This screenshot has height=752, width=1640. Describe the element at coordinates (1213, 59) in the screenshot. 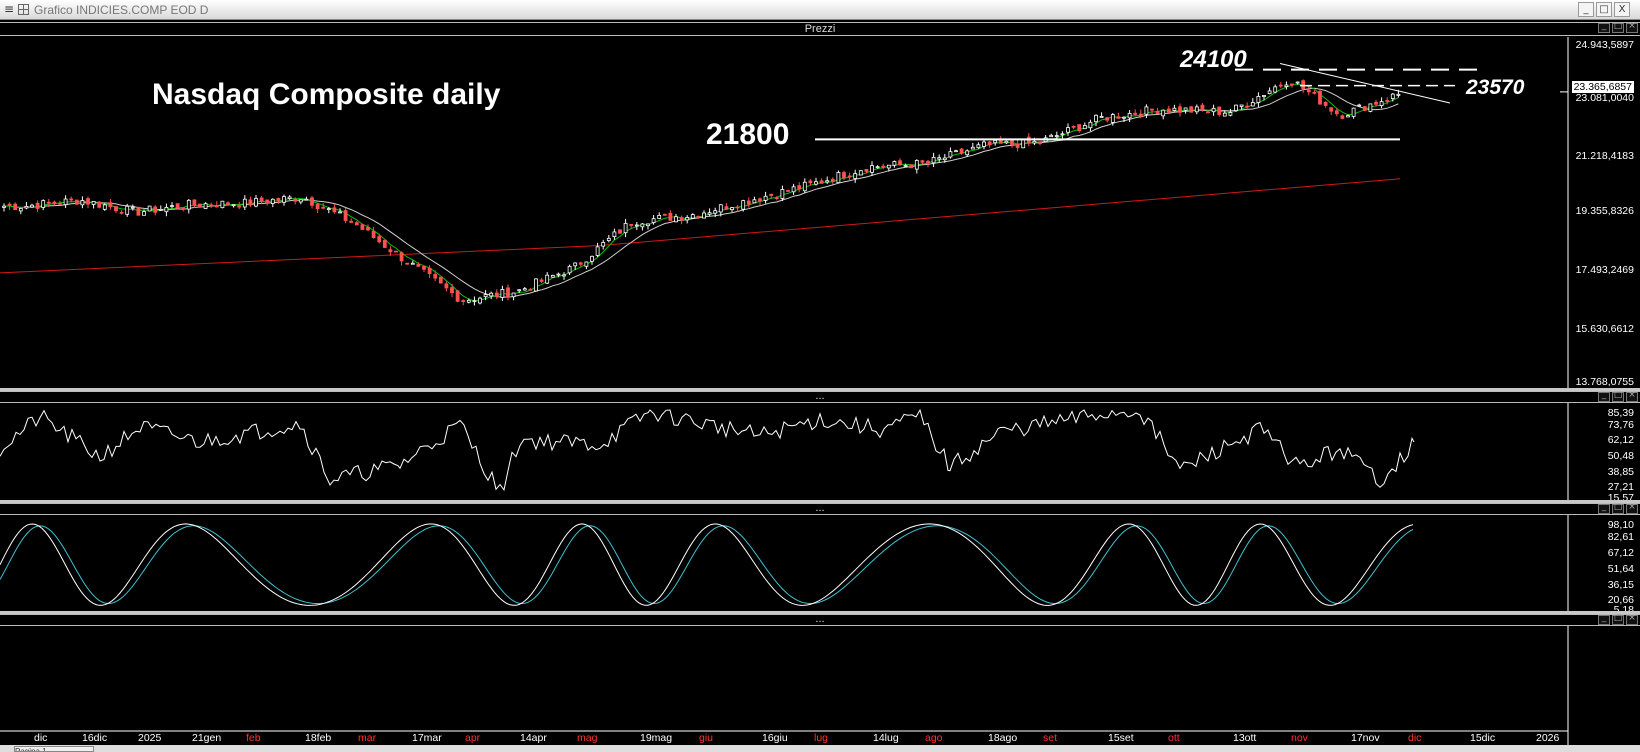

I see `level-label-24100: 24100` at that location.